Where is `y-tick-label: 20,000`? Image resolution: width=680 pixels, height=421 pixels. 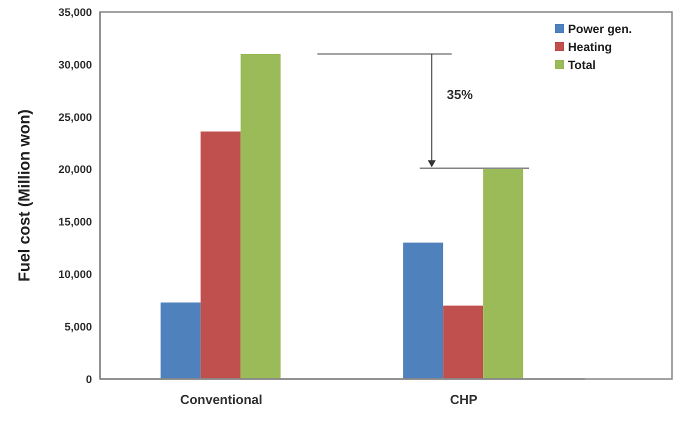
y-tick-label: 20,000 is located at coordinates (75, 170).